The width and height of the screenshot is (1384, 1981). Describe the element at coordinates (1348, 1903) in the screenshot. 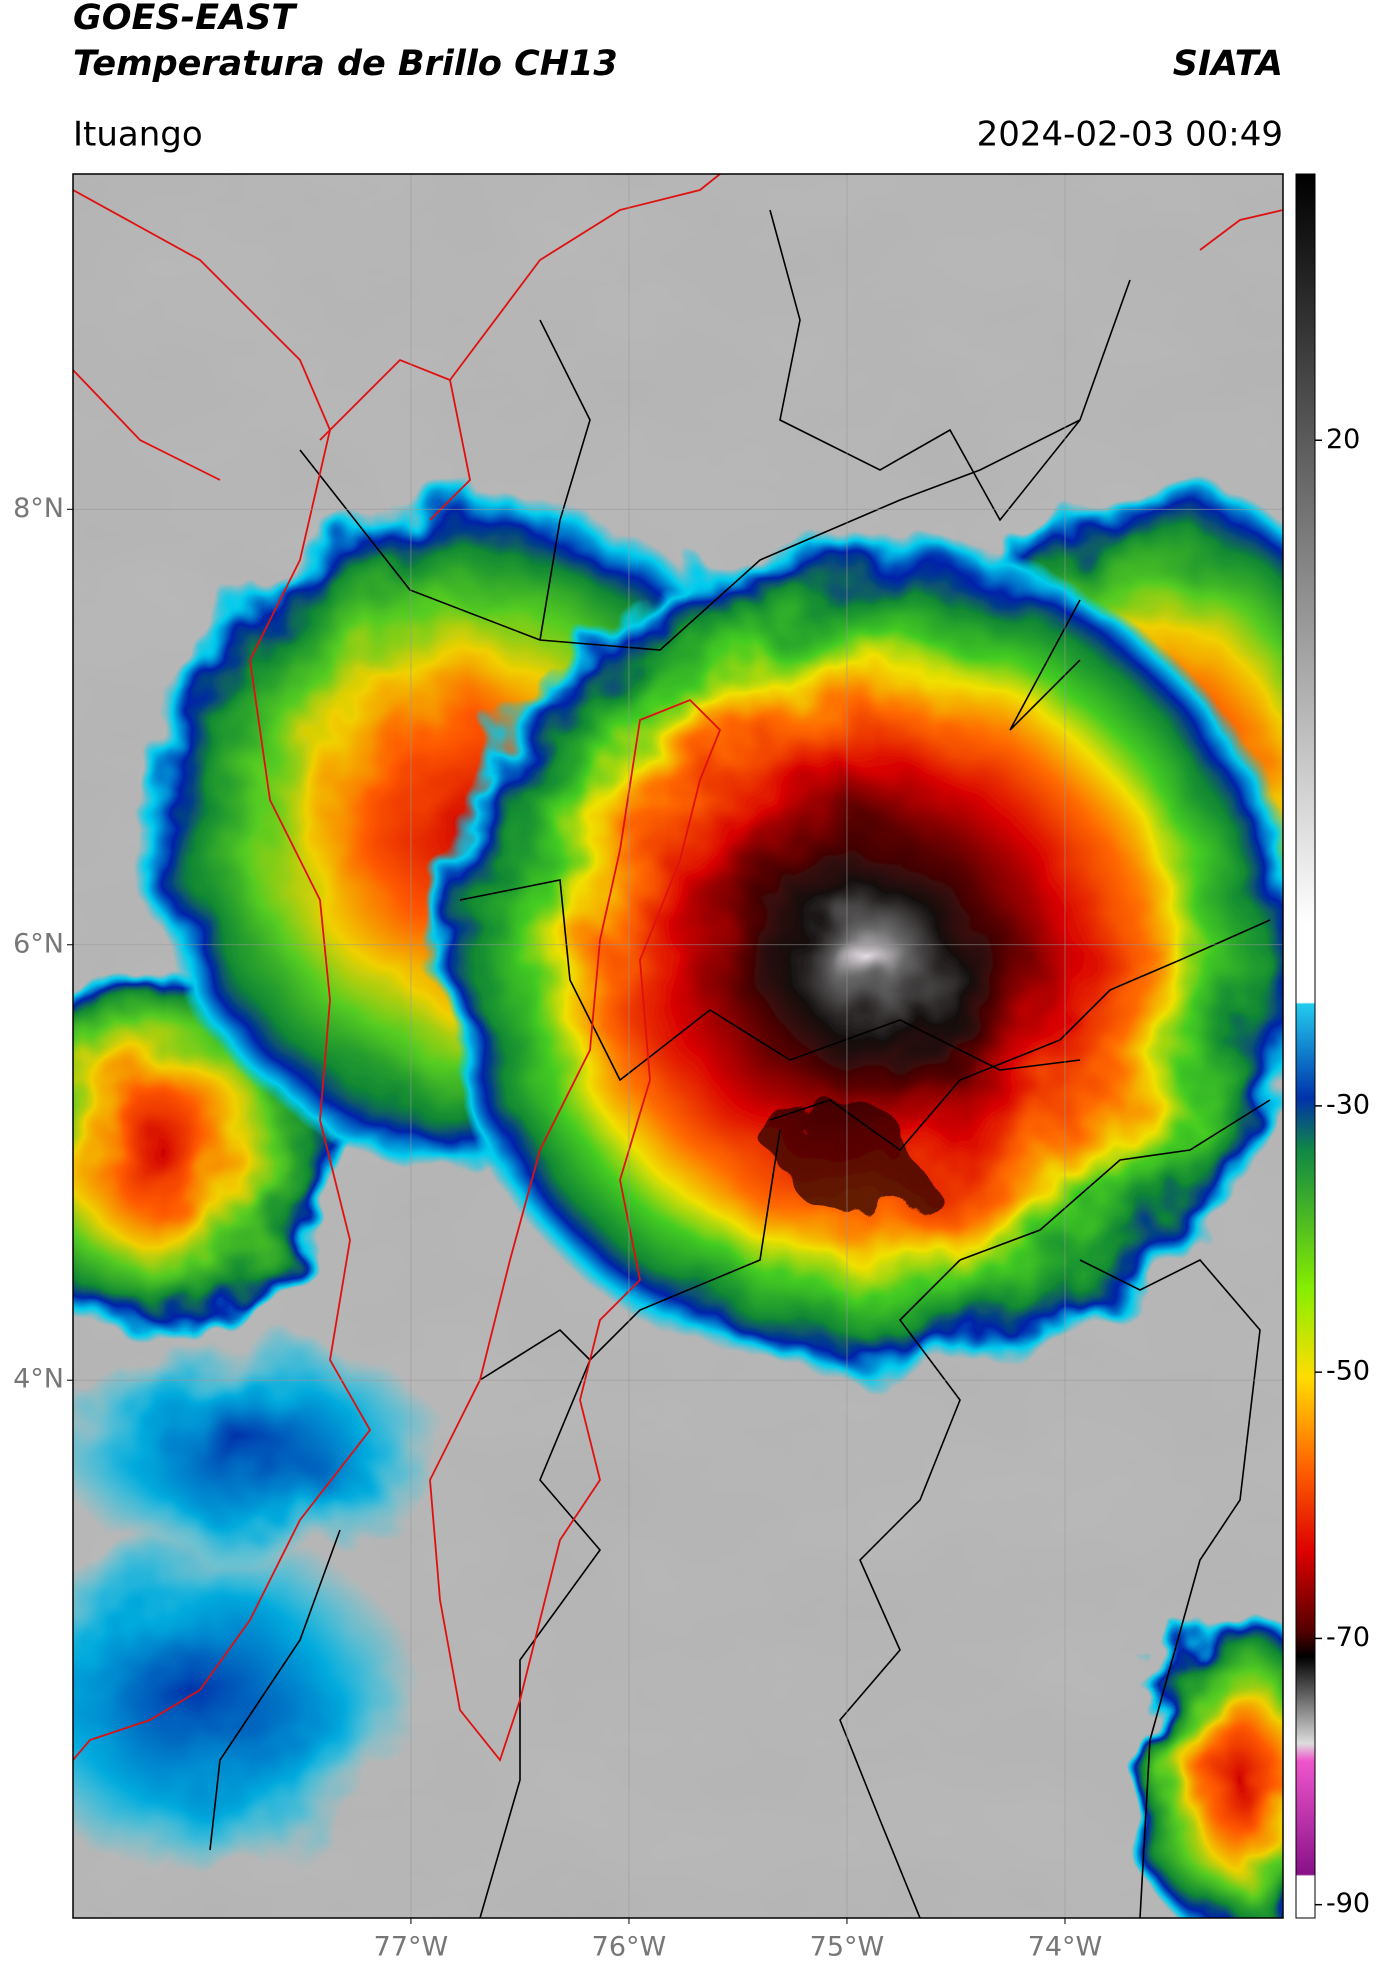

I see `colorbar-tick-label: -90` at that location.